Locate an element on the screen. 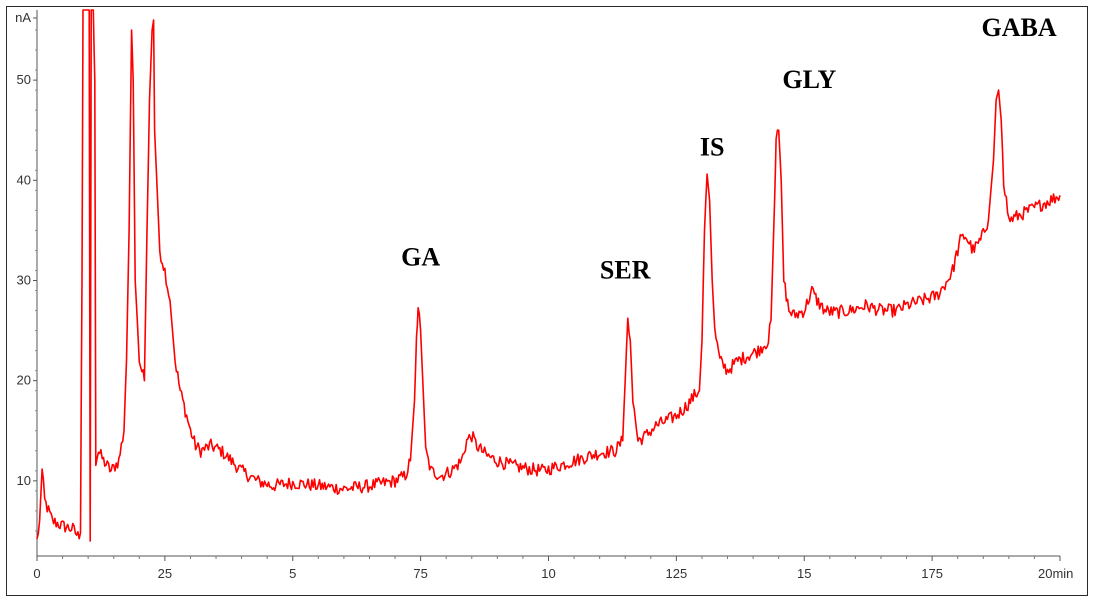 This screenshot has height=603, width=1096. x-tick-label: 0 is located at coordinates (36, 573).